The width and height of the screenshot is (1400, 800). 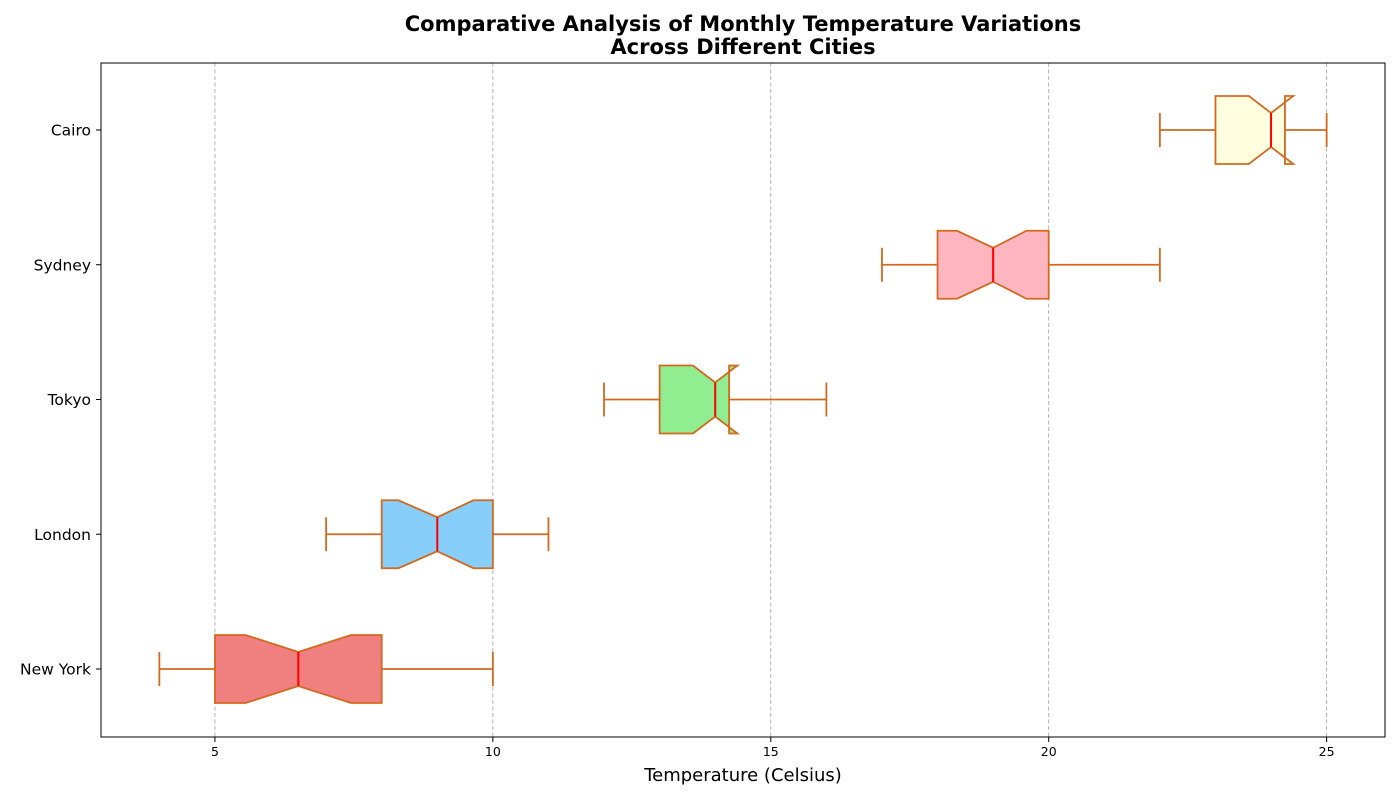 I want to click on y-tick-label: London, so click(x=62, y=535).